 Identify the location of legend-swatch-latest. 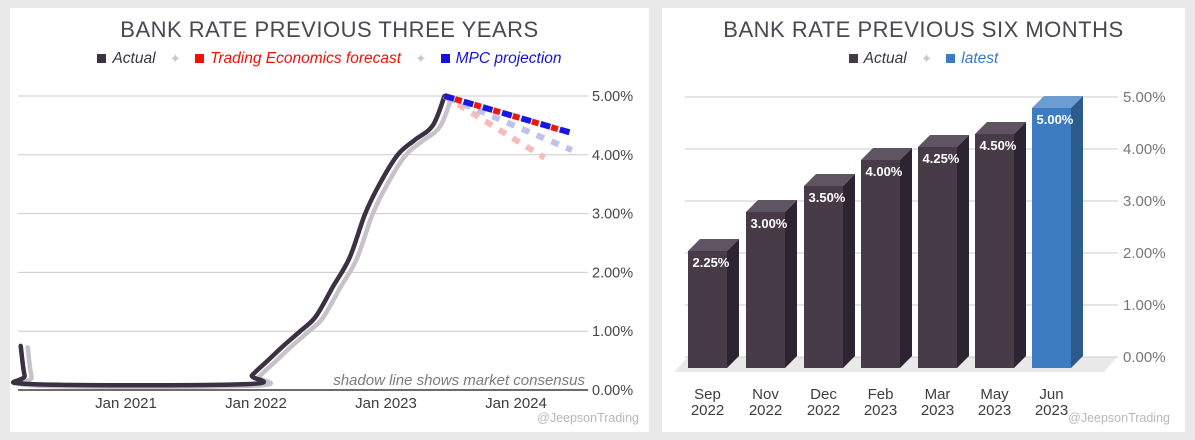
(951, 58).